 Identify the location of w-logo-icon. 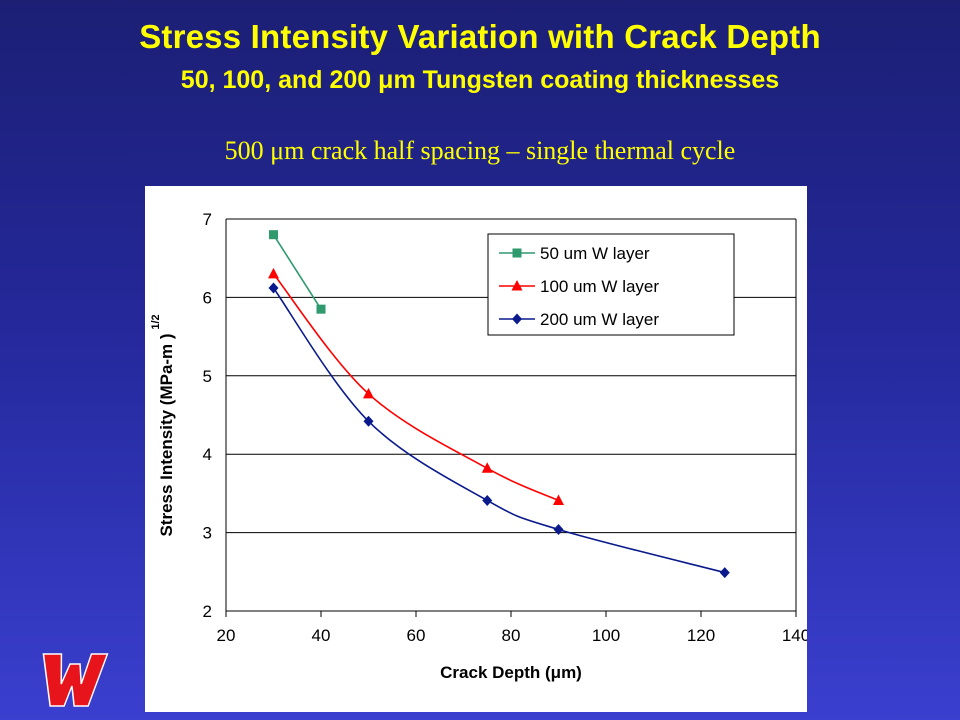
(70, 680).